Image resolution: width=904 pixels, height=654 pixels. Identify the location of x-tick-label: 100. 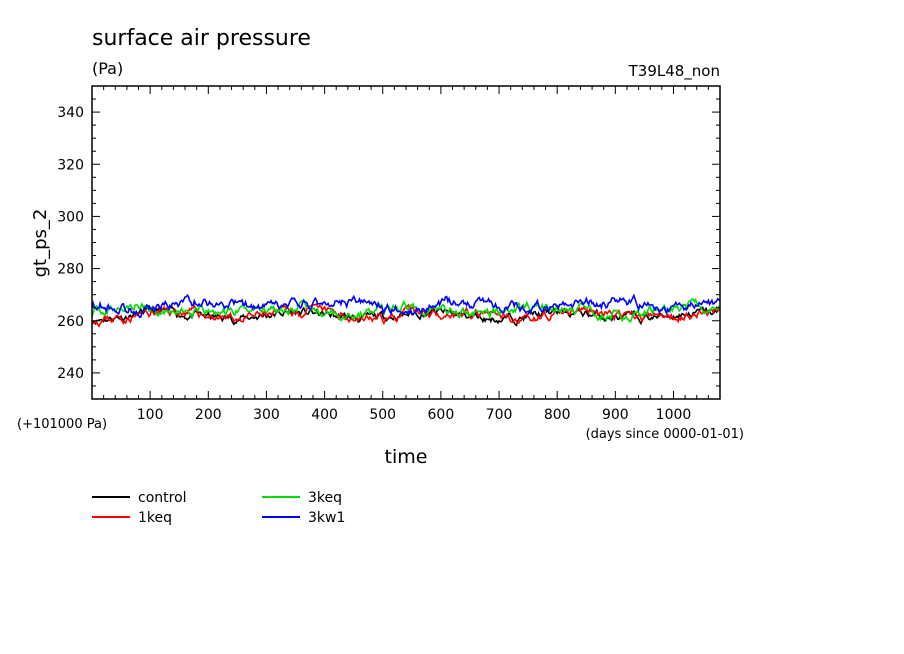
(150, 415).